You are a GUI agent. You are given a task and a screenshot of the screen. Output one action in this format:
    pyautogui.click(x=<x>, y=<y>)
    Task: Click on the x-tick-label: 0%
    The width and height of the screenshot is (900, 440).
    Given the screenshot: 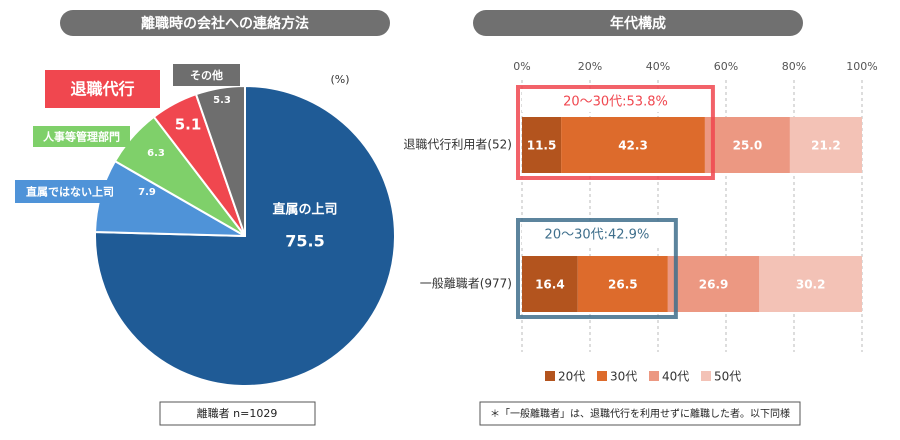 What is the action you would take?
    pyautogui.click(x=521, y=66)
    